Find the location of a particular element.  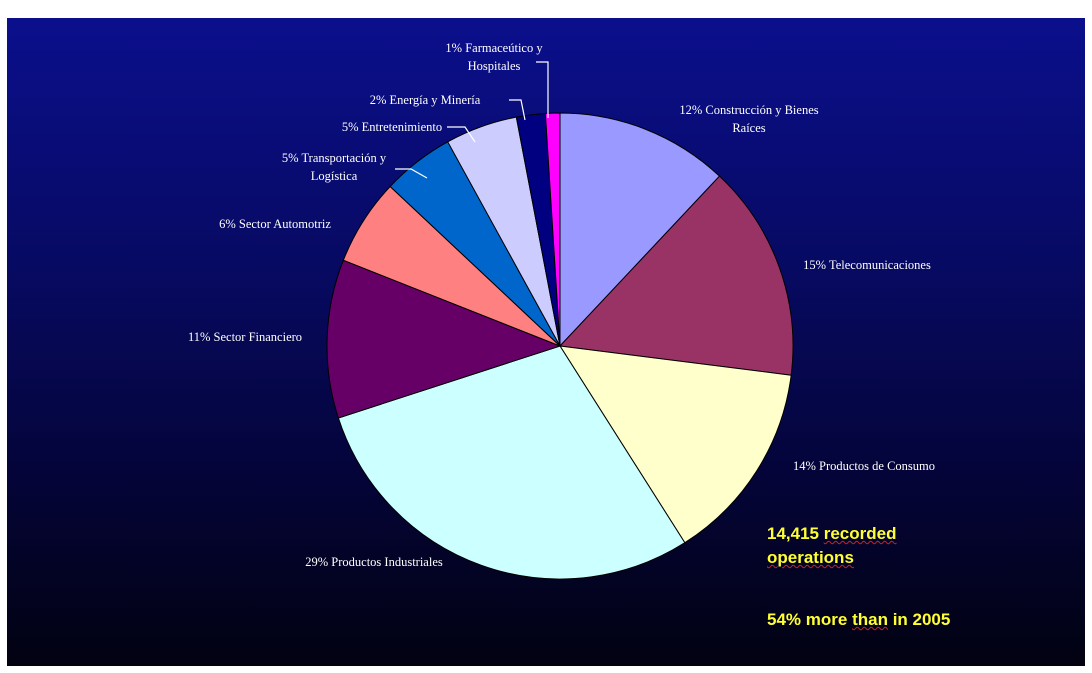

growth-note: 54% more than in 2005 is located at coordinates (858, 620).